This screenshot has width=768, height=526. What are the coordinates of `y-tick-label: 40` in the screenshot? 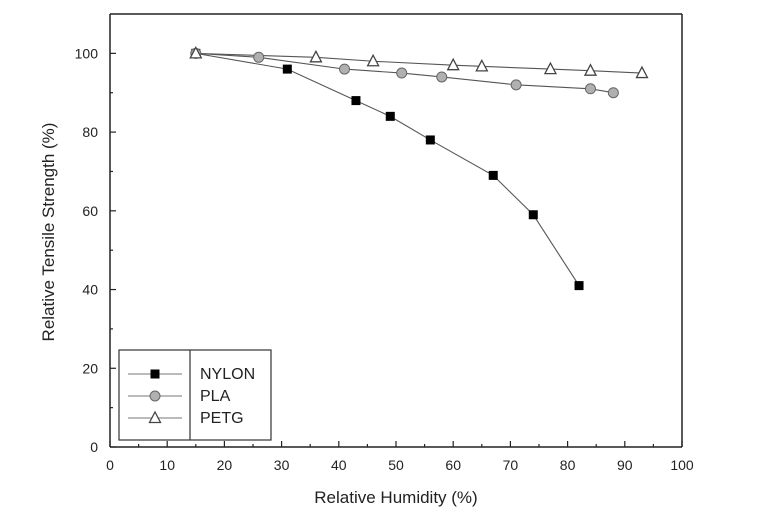 It's located at (90, 290).